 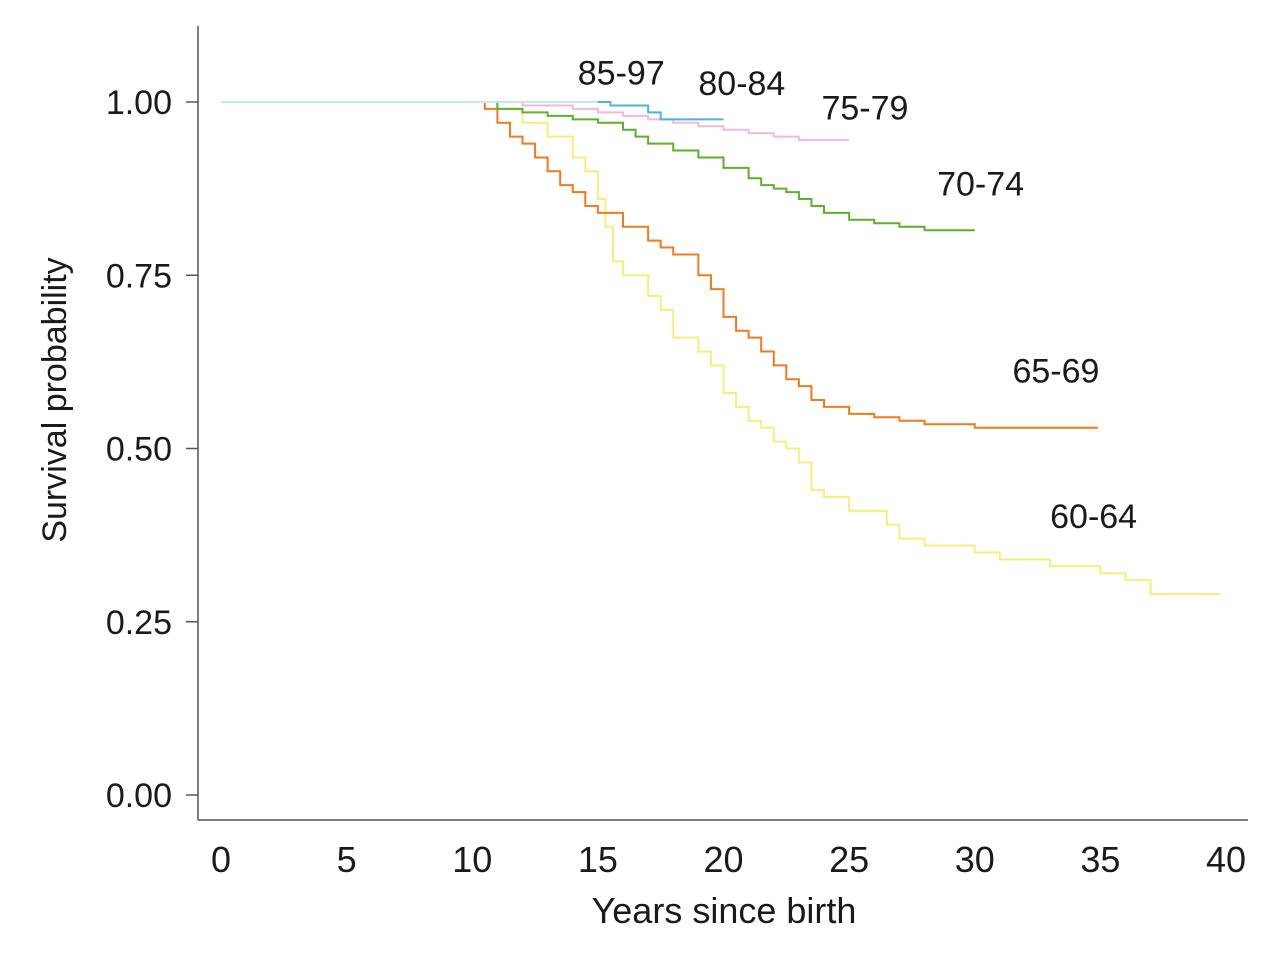 I want to click on x-tick-label: 15, so click(x=598, y=859).